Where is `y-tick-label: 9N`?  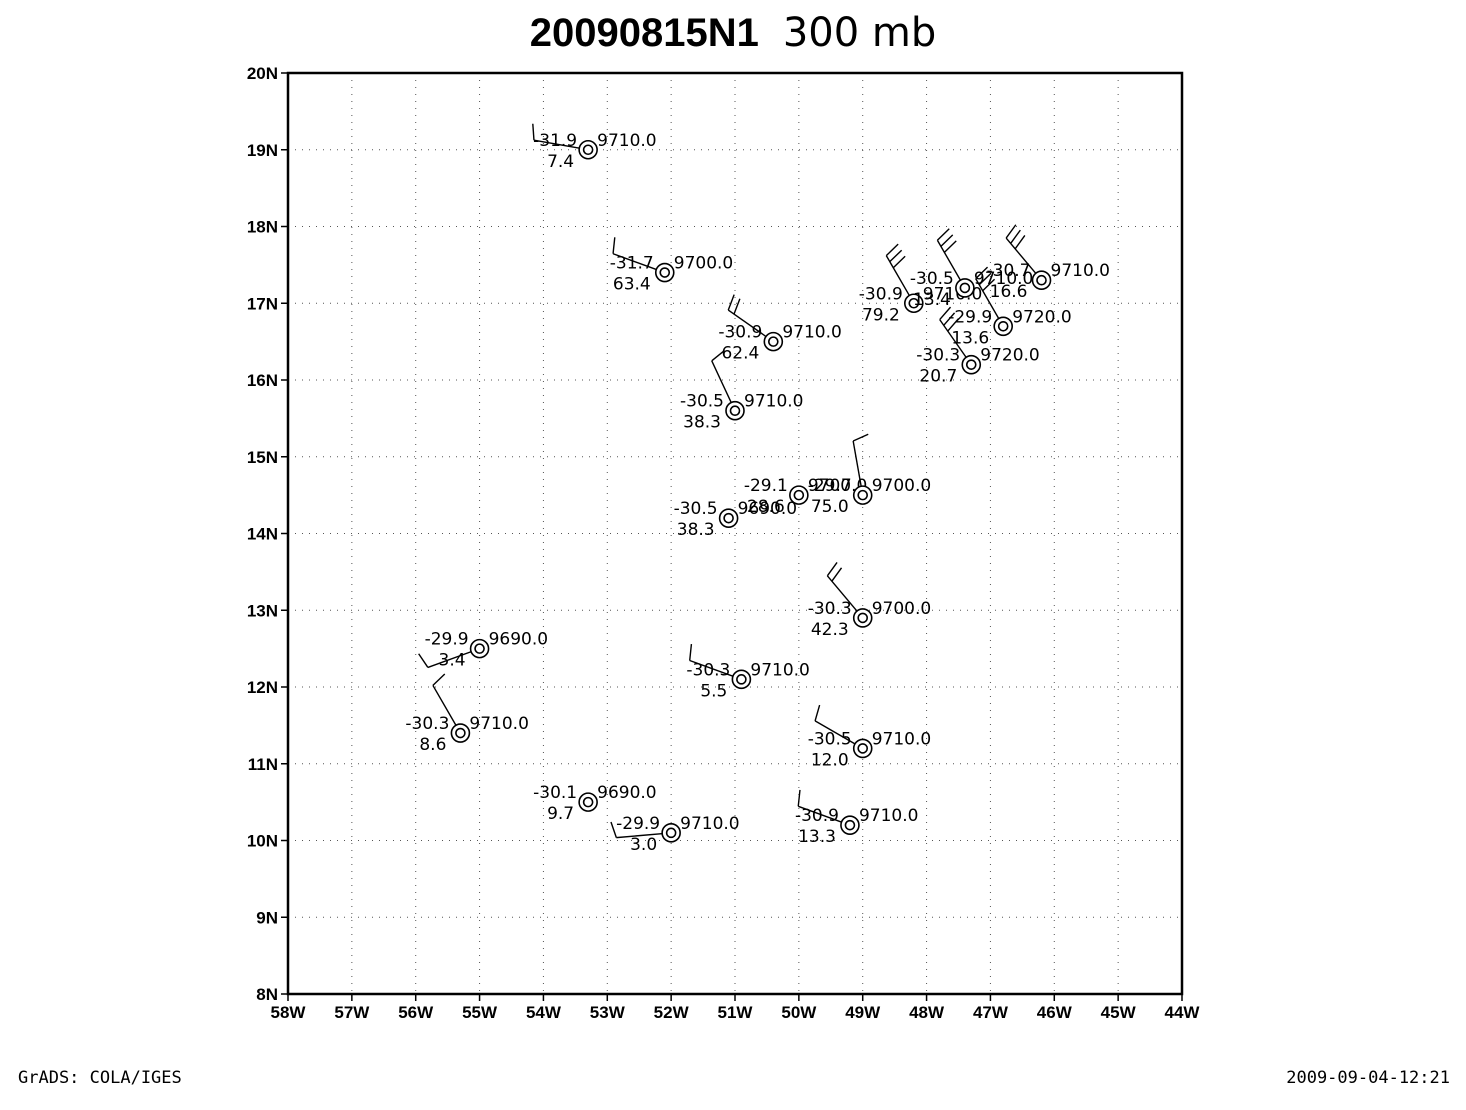 y-tick-label: 9N is located at coordinates (267, 917).